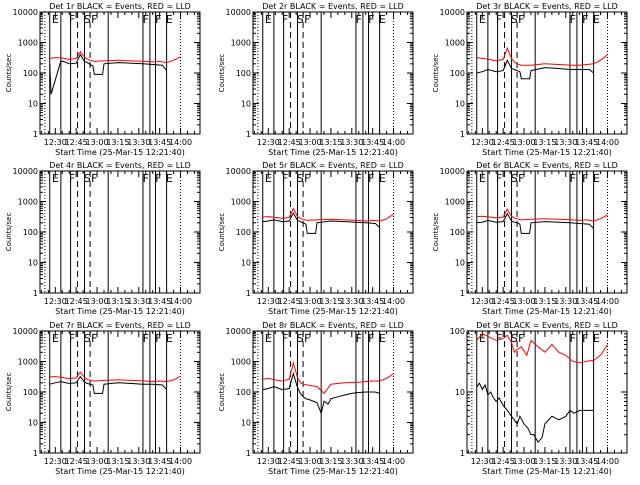 Image resolution: width=640 pixels, height=485 pixels. What do you see at coordinates (333, 165) in the screenshot?
I see `panel-title: Det 5r BLACK = Events, RED = LLD` at bounding box center [333, 165].